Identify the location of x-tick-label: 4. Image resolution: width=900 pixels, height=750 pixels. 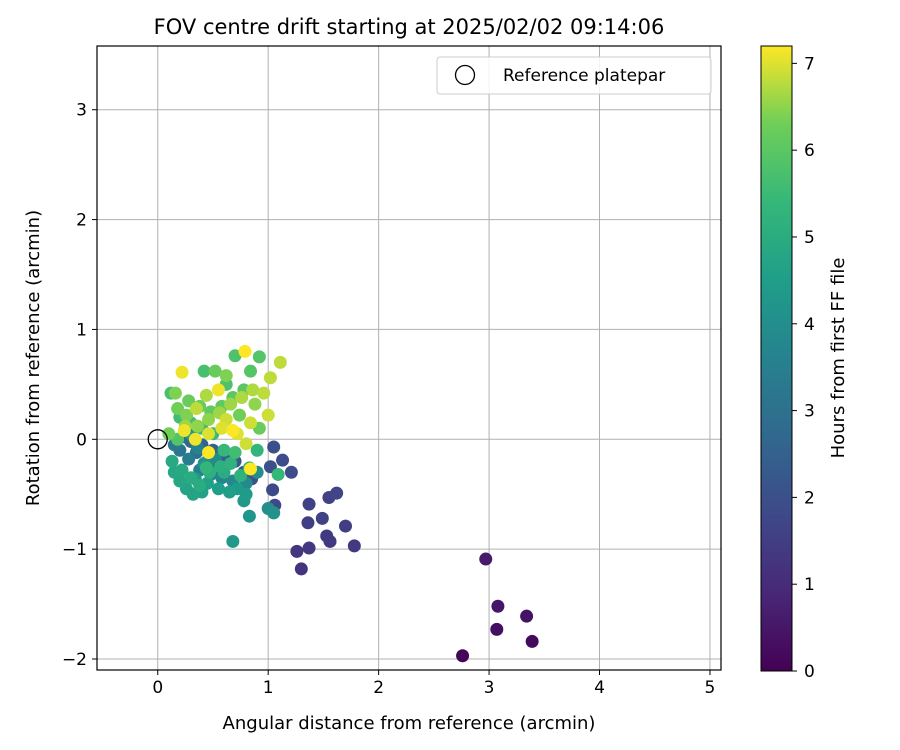
(599, 688).